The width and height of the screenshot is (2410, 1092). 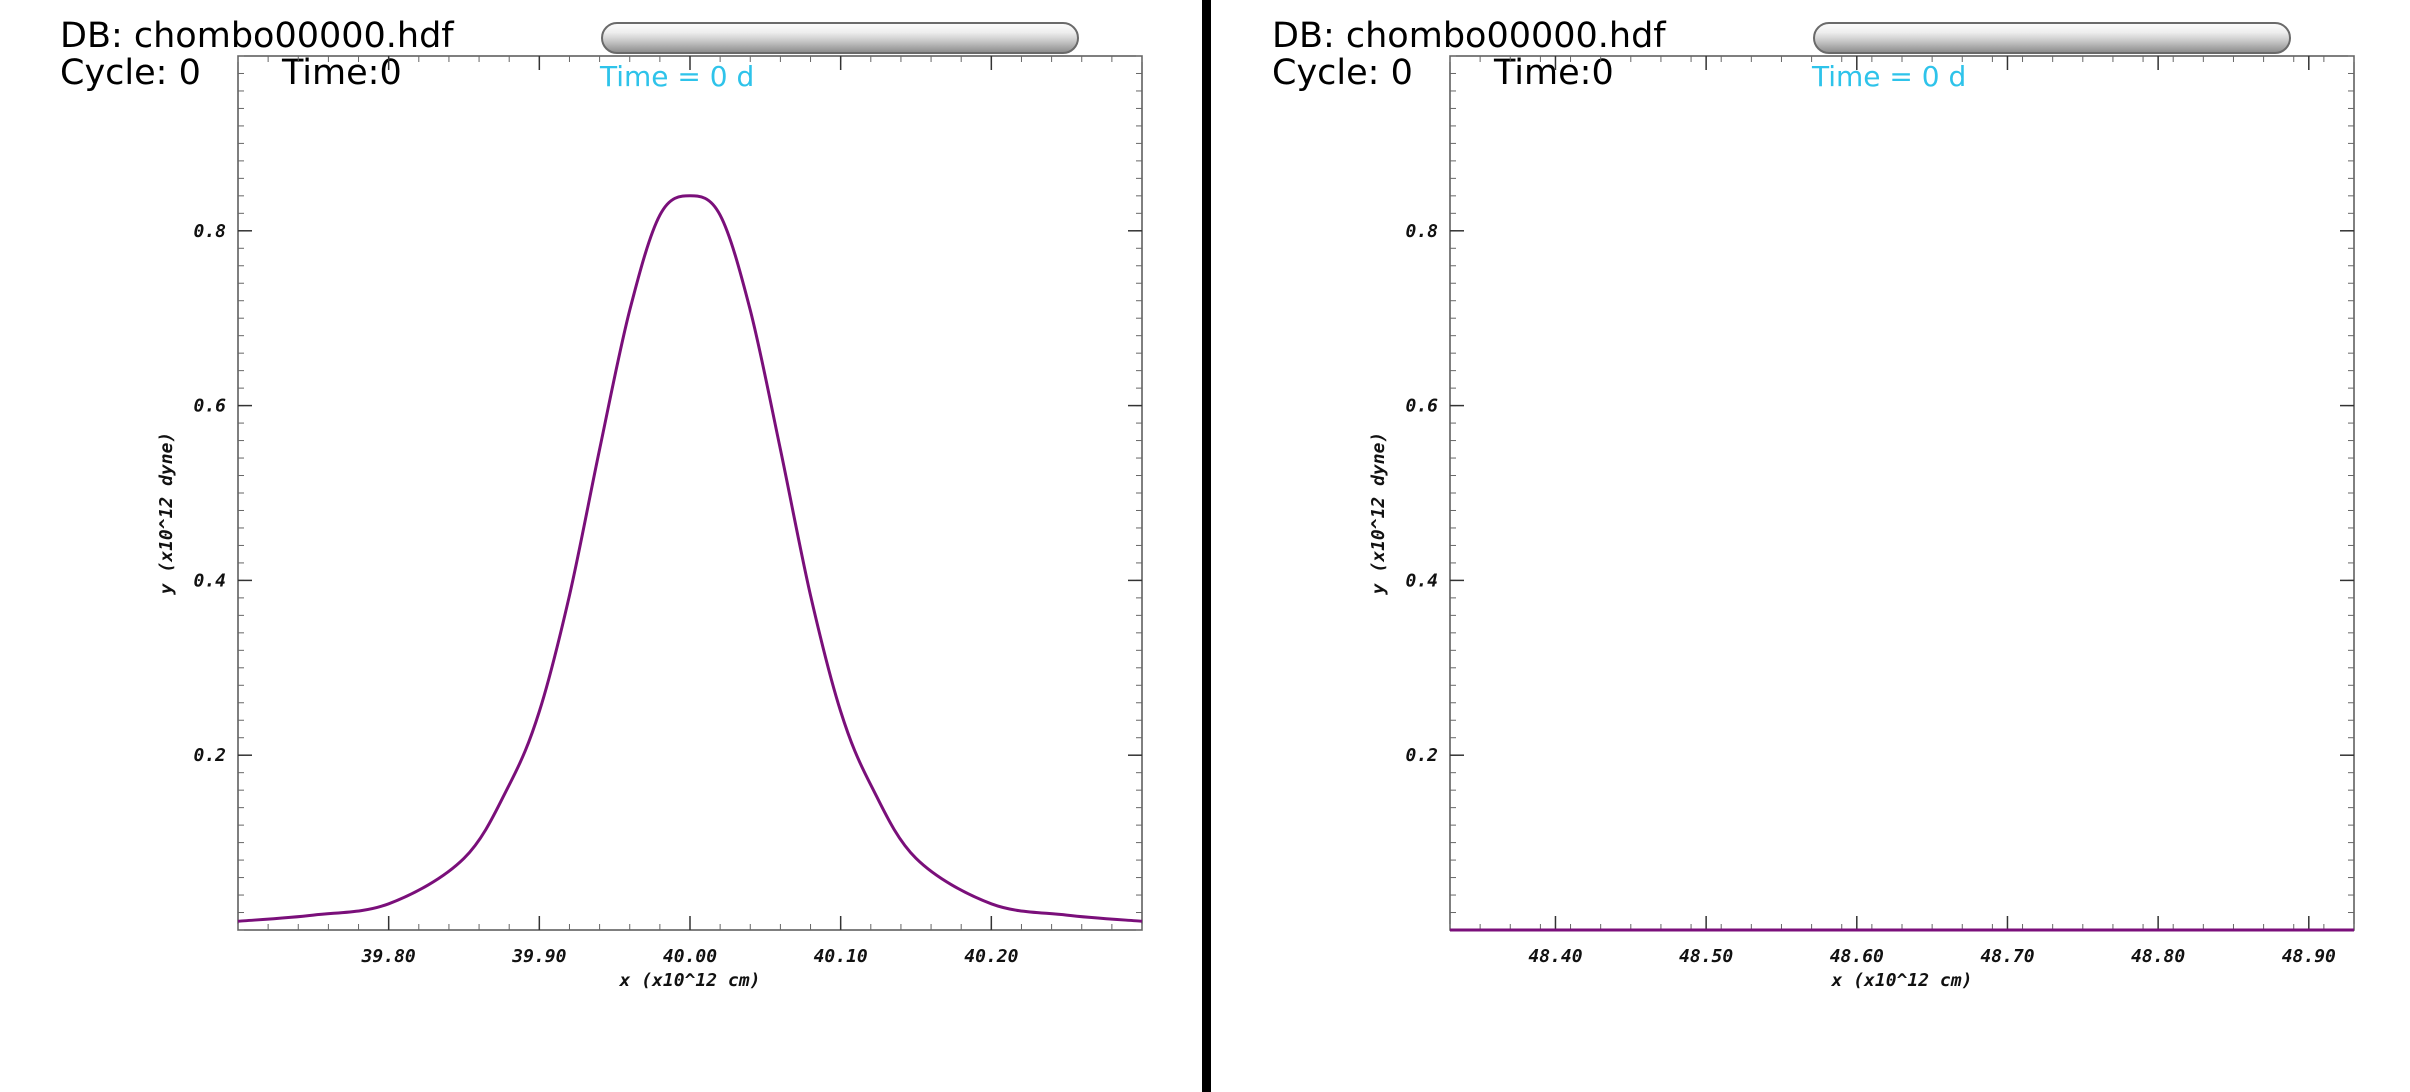 What do you see at coordinates (1857, 956) in the screenshot?
I see `x-tick-label: 48.60` at bounding box center [1857, 956].